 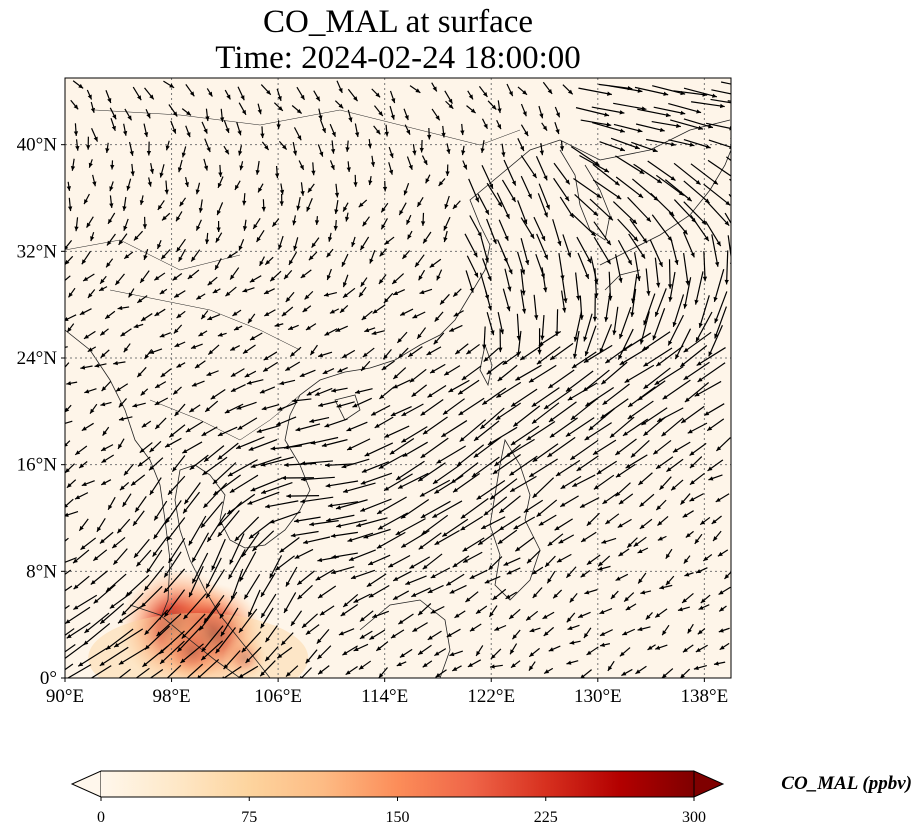 I want to click on colorbar-tick-label: 75, so click(x=249, y=817).